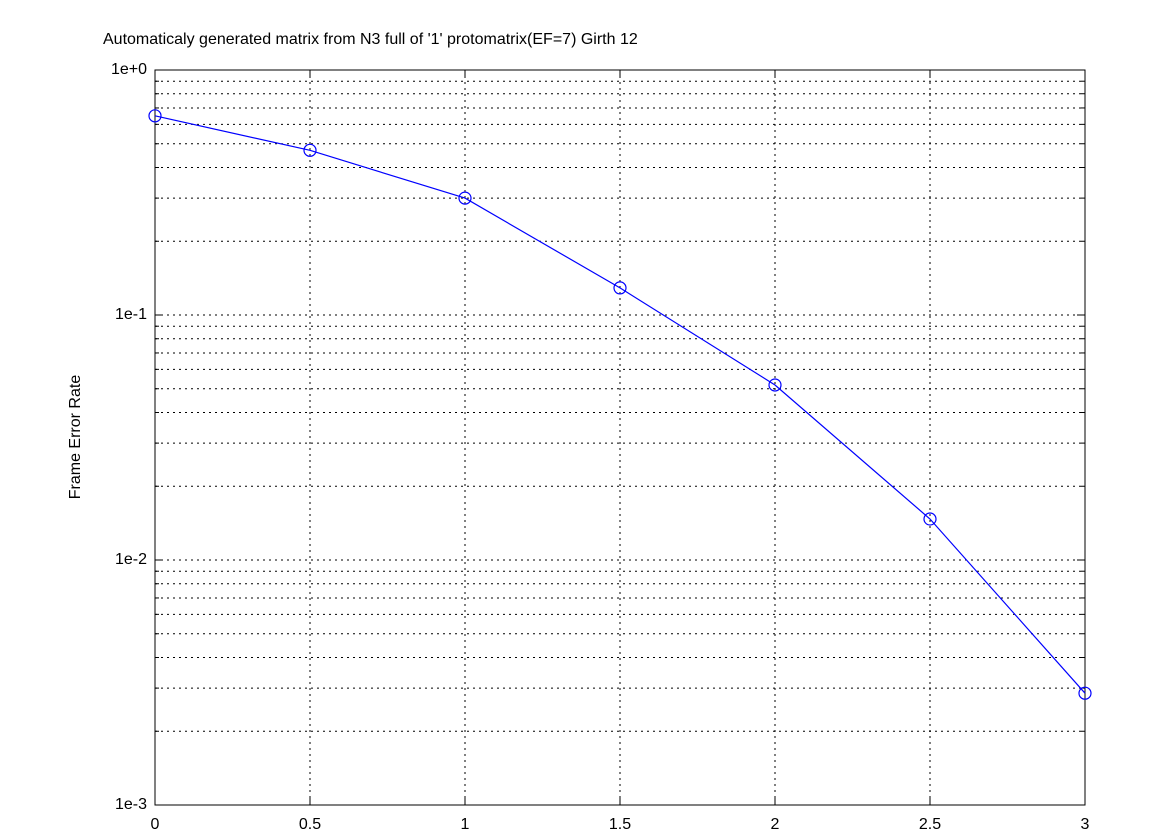  Describe the element at coordinates (75, 437) in the screenshot. I see `y-axis-label: Frame Error Rate` at that location.